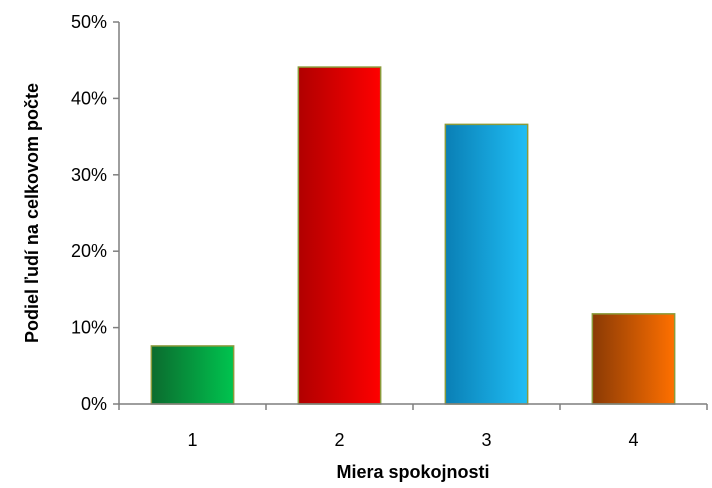 This screenshot has width=712, height=488. I want to click on y-tick-label: 50%, so click(89, 22).